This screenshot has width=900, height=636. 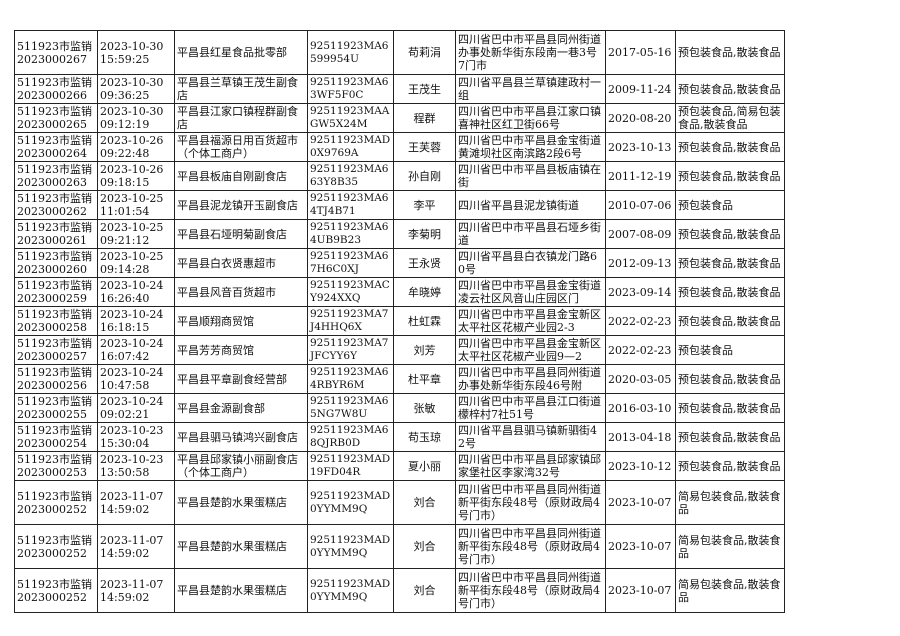 I want to click on legal-representative-cell: 杜虹霖, so click(x=424, y=321).